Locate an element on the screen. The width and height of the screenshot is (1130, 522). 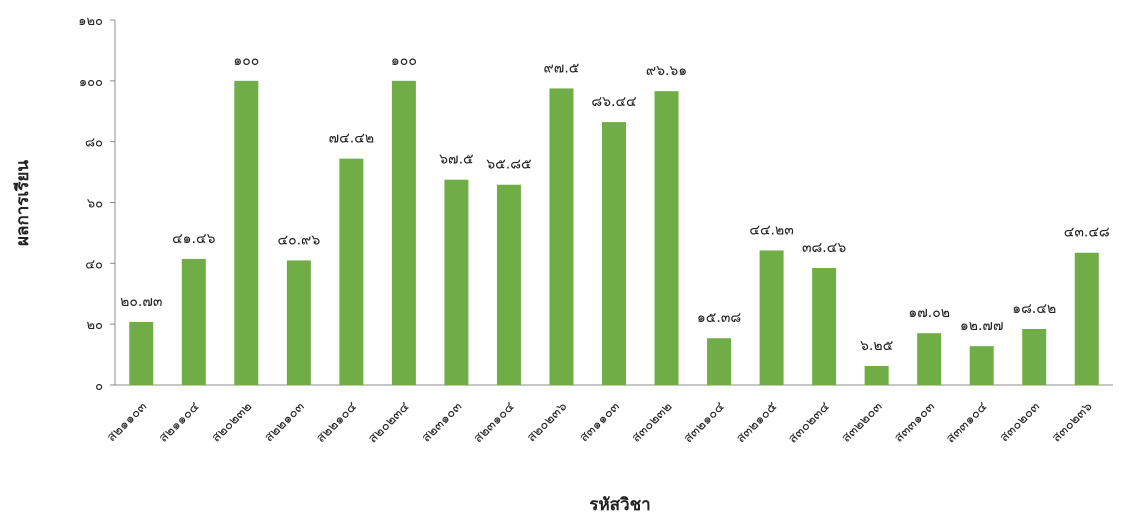
category-label: ส๒๒๑๐๔ is located at coordinates (336, 422).